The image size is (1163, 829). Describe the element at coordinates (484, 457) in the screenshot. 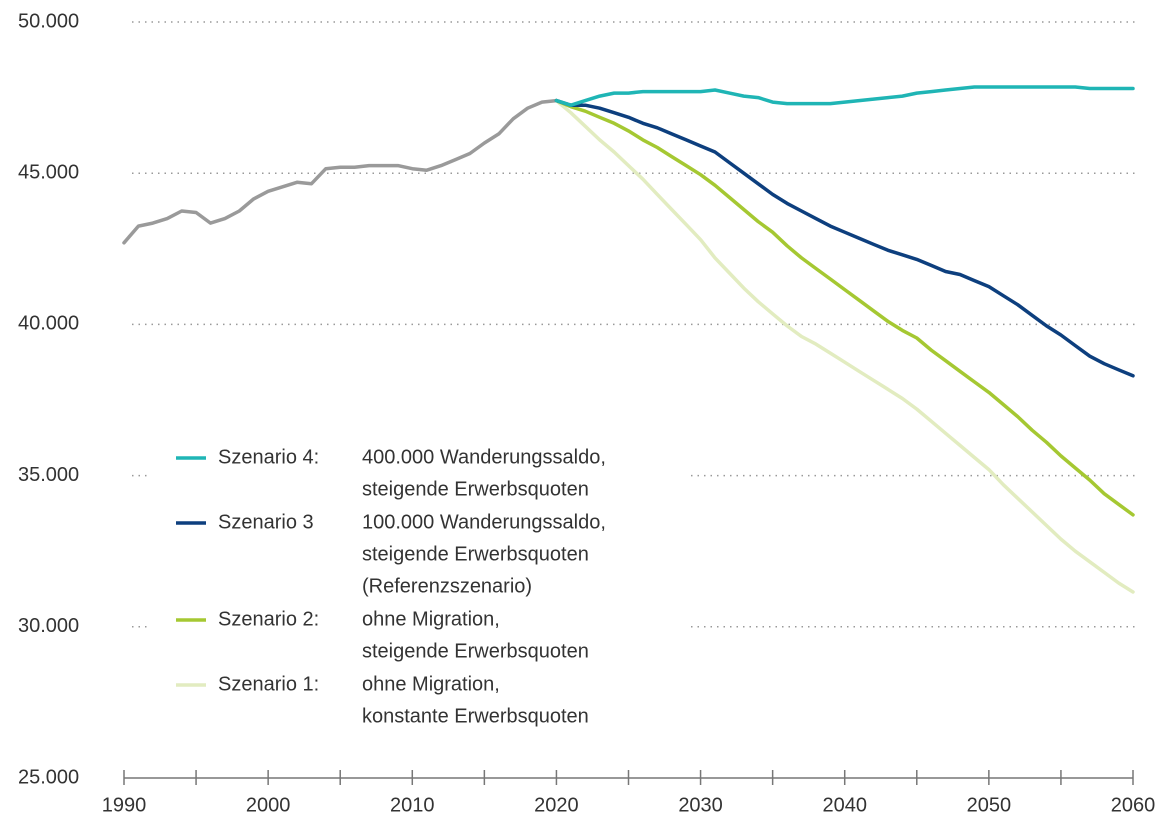

I see `legend-text: 400.000 Wanderungssaldo,` at that location.